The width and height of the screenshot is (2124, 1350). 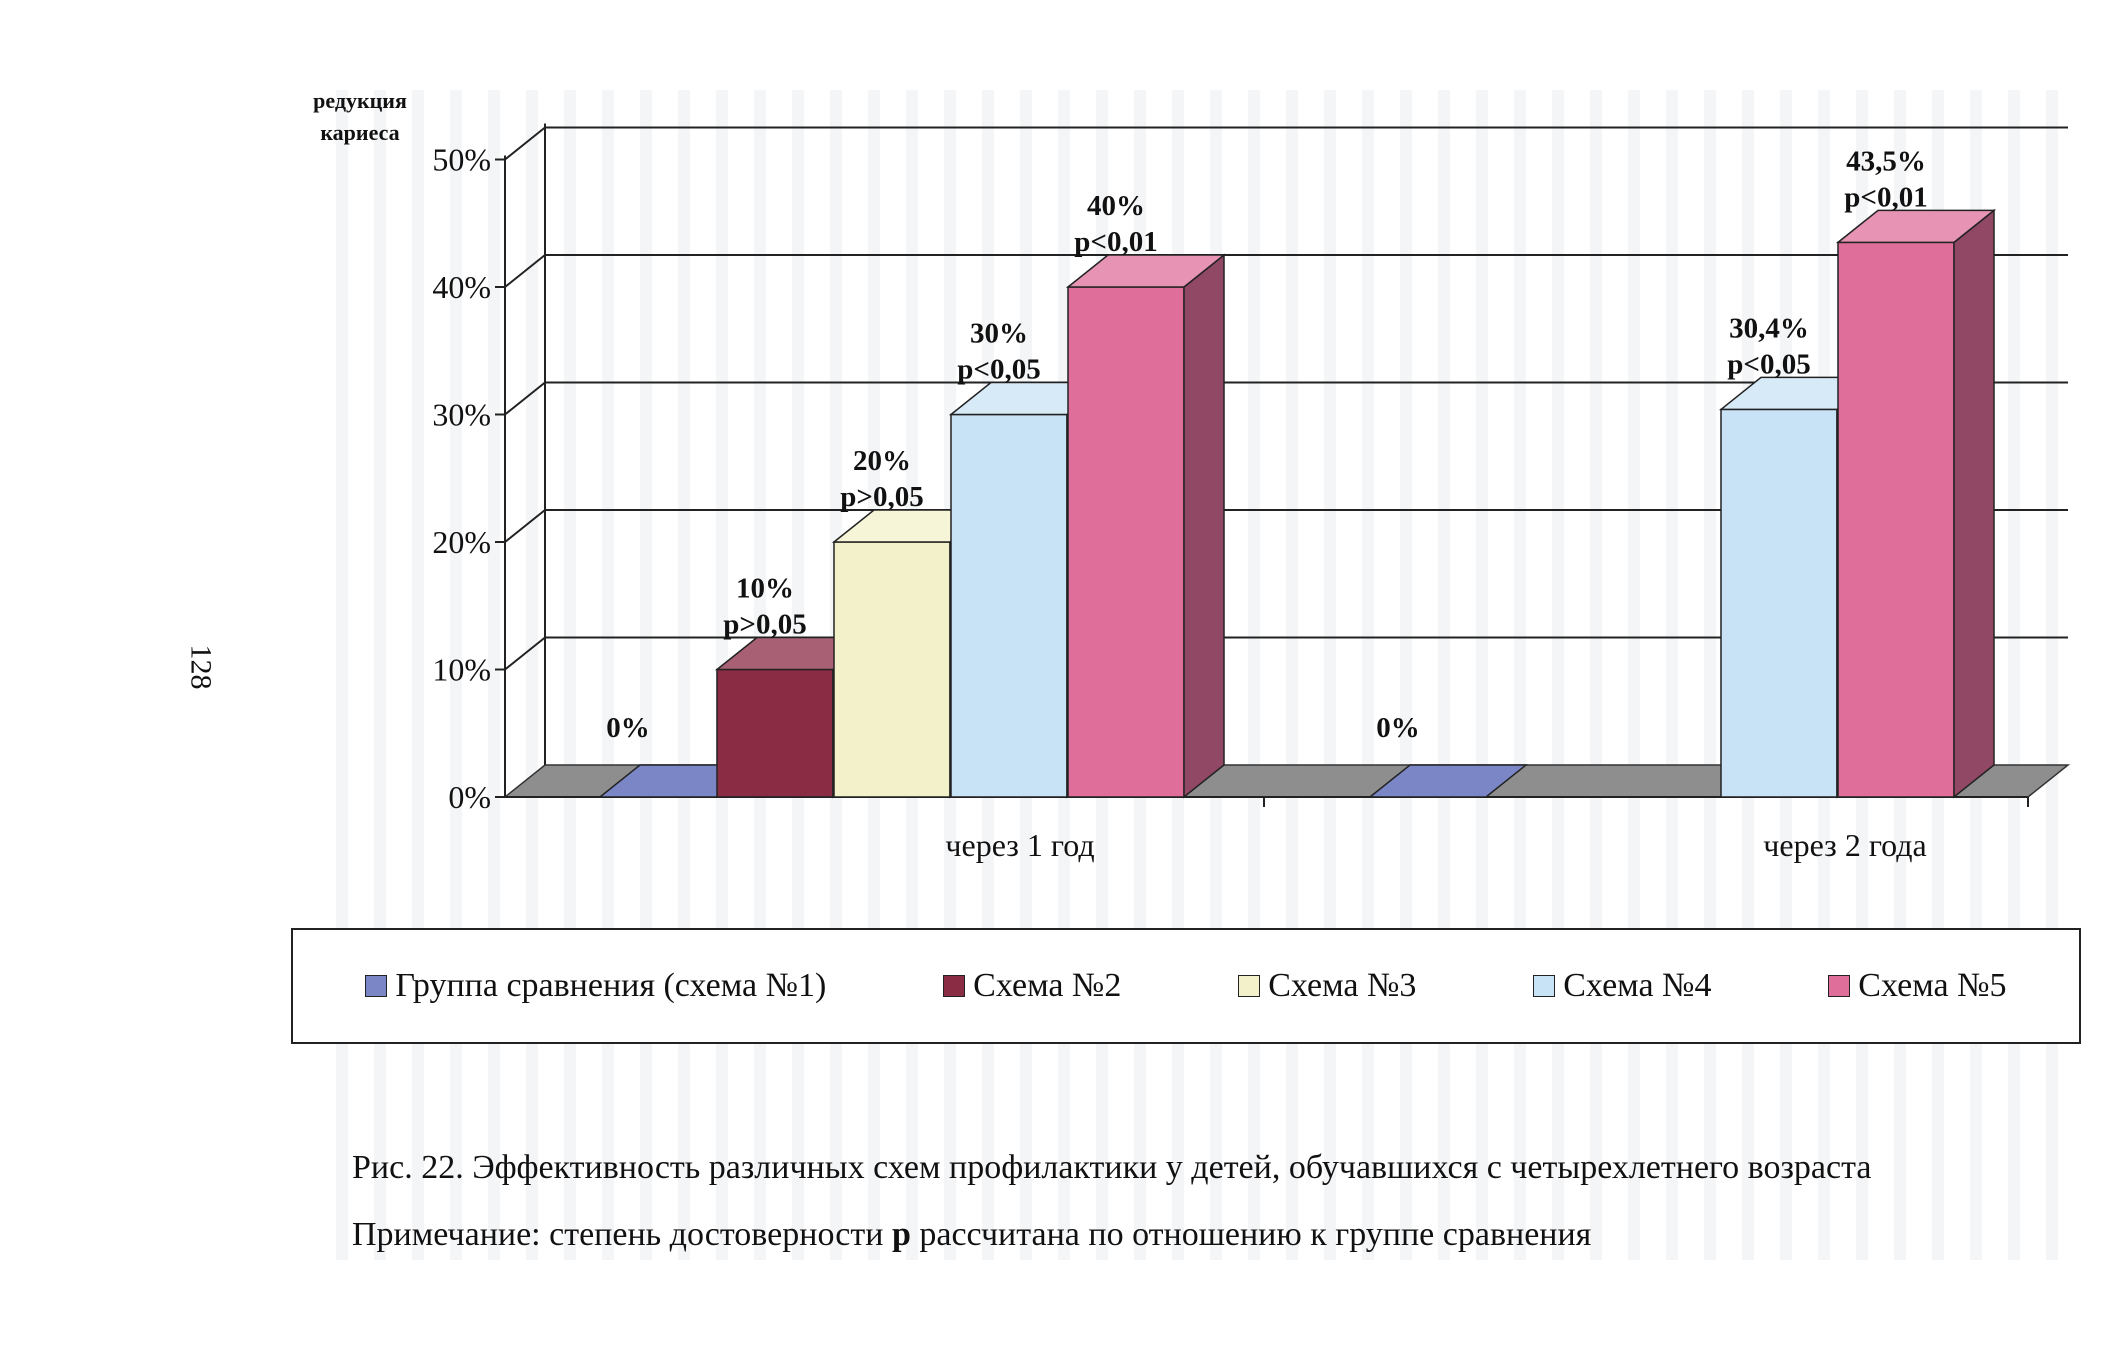 I want to click on note-text-start: Примечание: степень достоверности, so click(x=622, y=1234).